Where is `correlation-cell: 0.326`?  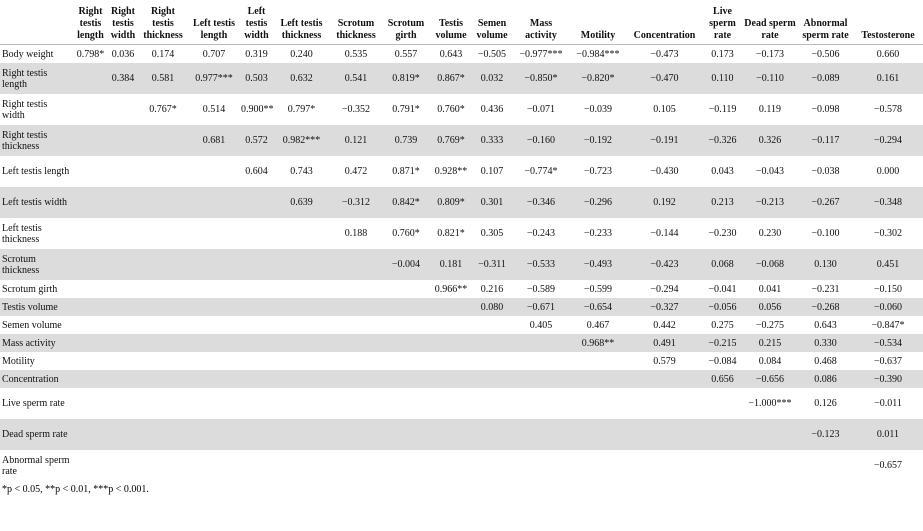
correlation-cell: 0.326 is located at coordinates (770, 140).